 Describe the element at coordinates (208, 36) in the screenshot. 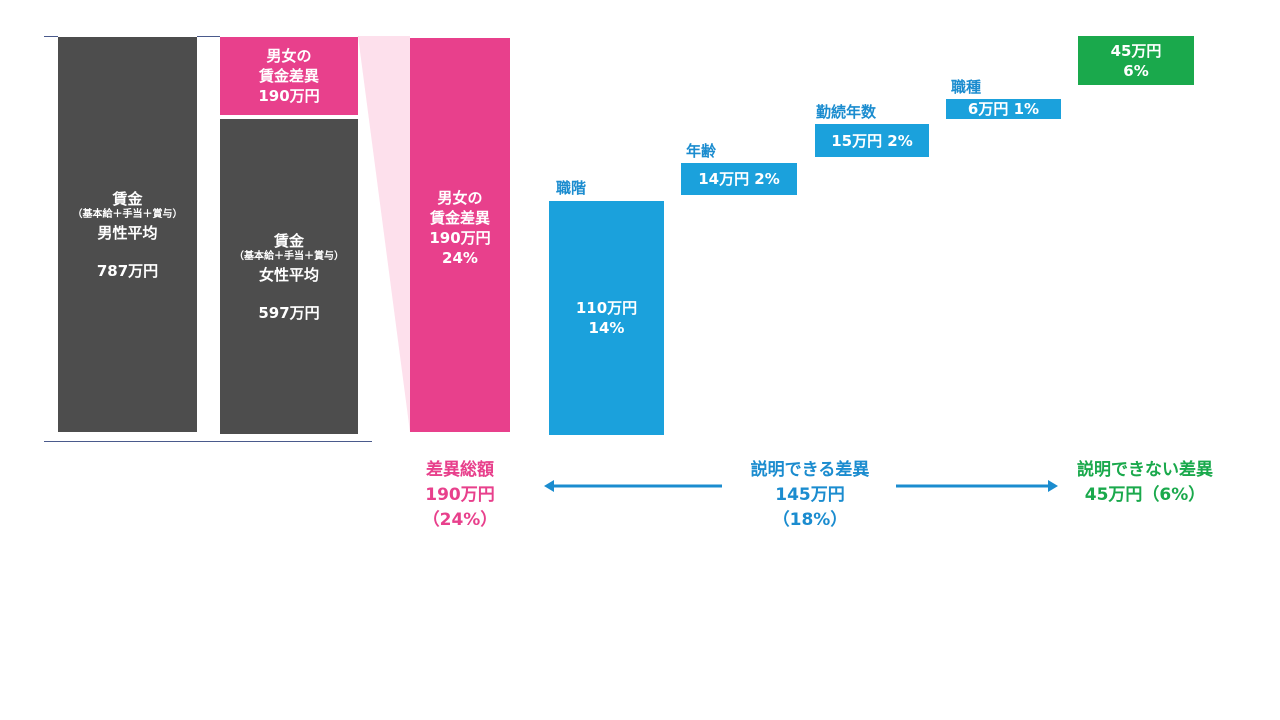

I see `top-line-mid` at that location.